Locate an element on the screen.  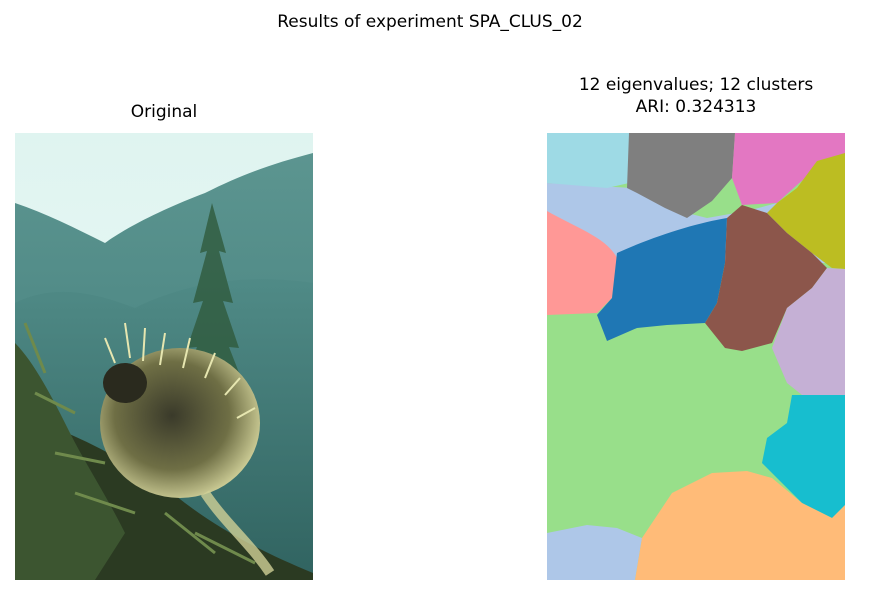
cluster-teal is located at coordinates (803, 456).